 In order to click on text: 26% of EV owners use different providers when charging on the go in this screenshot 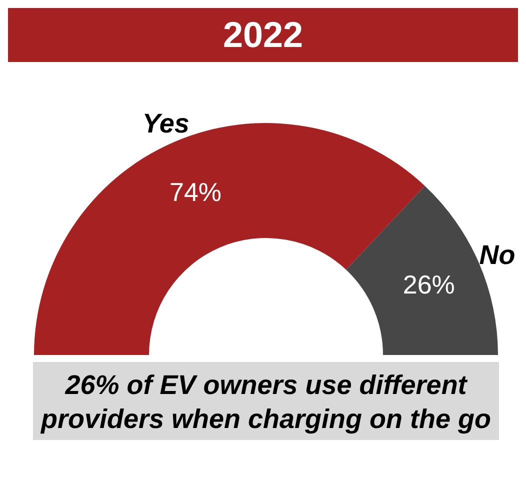, I will do `click(266, 401)`.